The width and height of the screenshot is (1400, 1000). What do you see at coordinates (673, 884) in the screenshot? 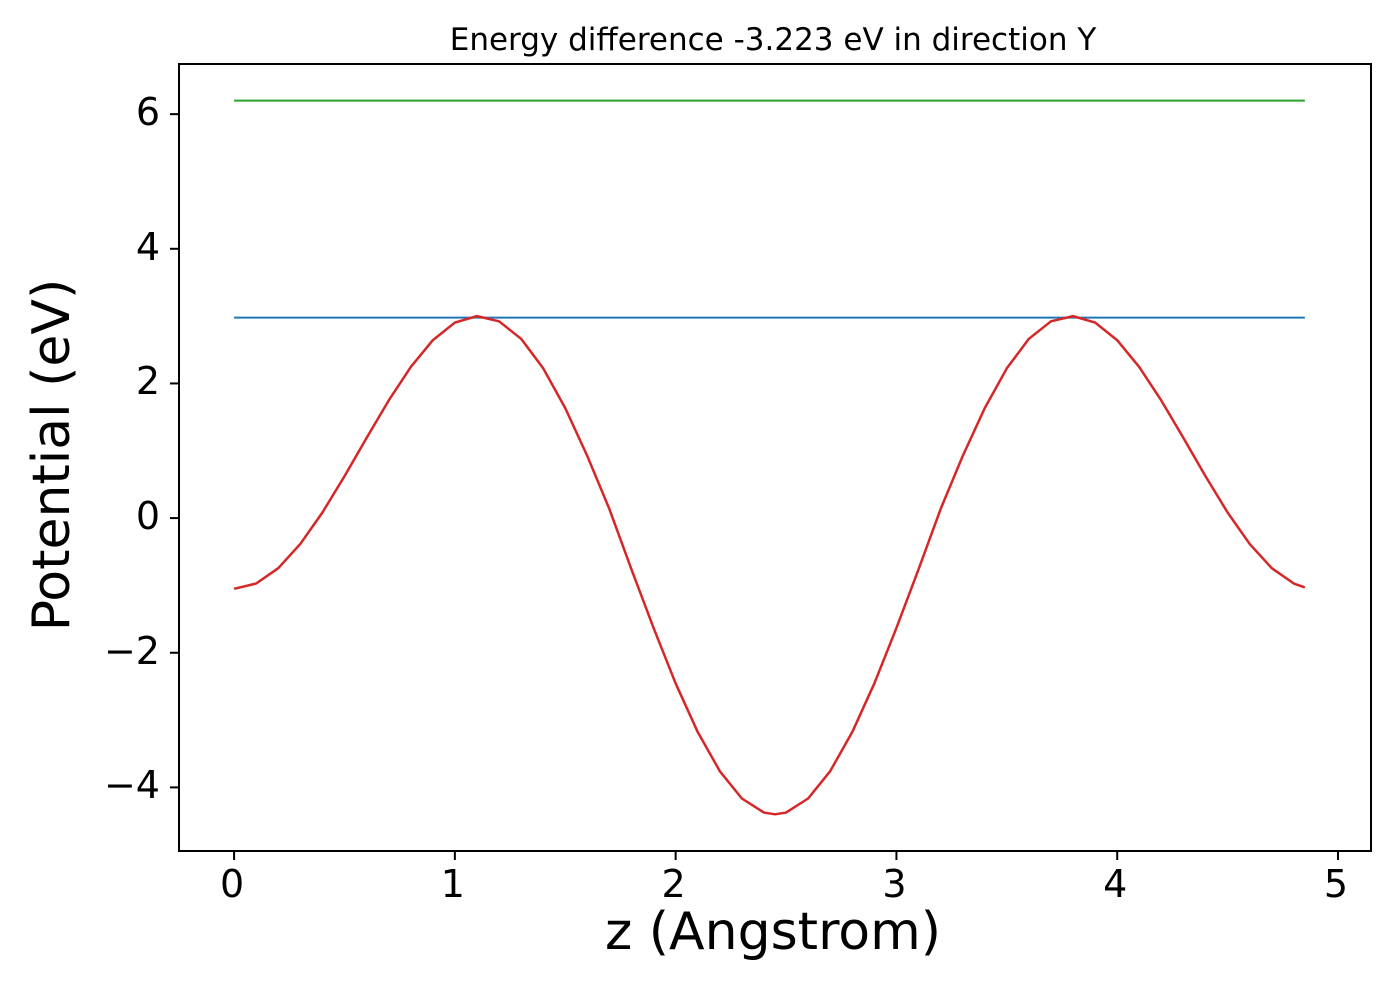
I see `x-tick-label: 2` at bounding box center [673, 884].